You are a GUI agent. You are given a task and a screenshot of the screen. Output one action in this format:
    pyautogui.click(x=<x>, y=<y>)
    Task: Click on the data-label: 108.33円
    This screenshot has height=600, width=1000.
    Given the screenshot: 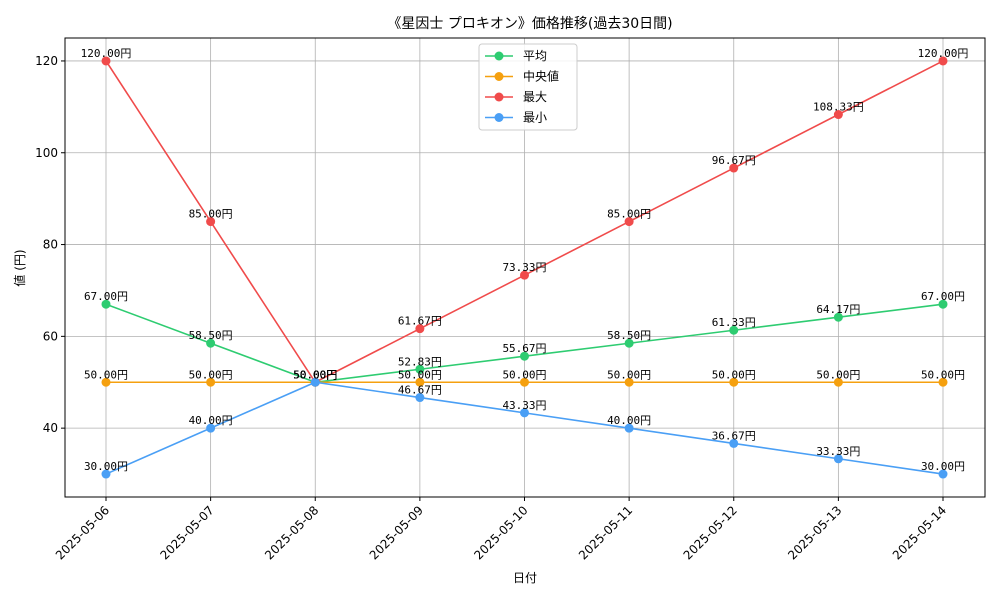 What is the action you would take?
    pyautogui.click(x=838, y=107)
    